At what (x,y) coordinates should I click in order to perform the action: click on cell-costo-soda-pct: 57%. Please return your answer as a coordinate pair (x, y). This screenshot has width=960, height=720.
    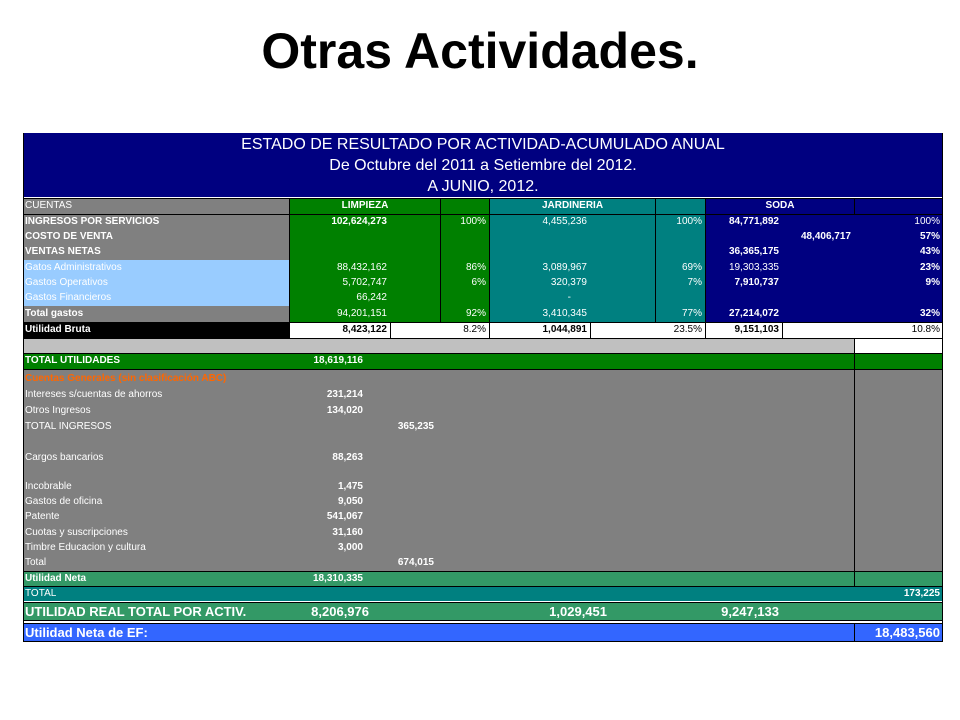
    Looking at the image, I should click on (929, 236).